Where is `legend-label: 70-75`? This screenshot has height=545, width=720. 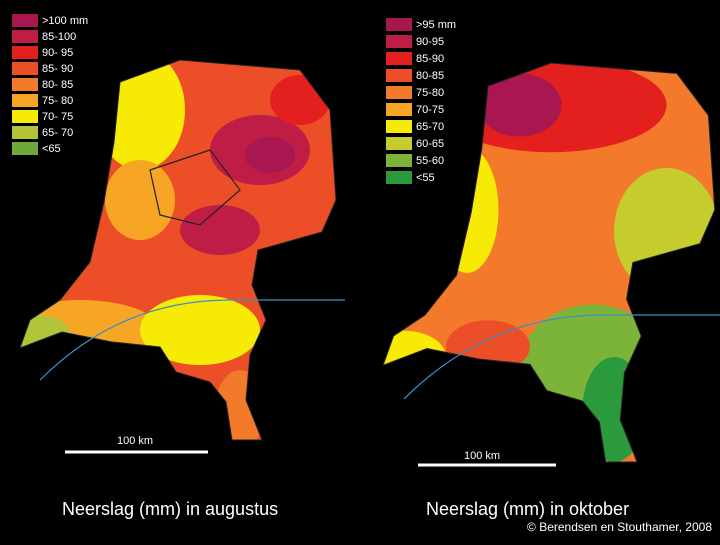
legend-label: 70-75 is located at coordinates (430, 110).